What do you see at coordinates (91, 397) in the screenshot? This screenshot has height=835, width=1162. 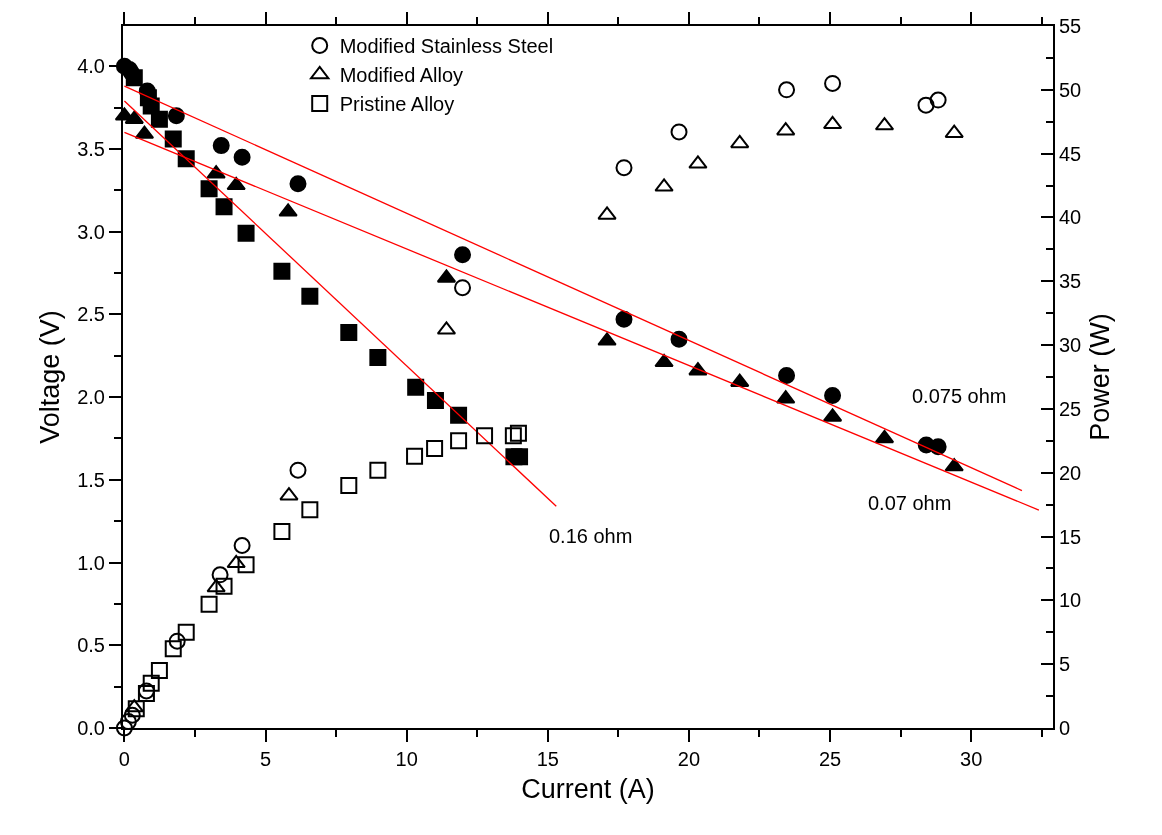 I see `y-tick-label: 2.0` at bounding box center [91, 397].